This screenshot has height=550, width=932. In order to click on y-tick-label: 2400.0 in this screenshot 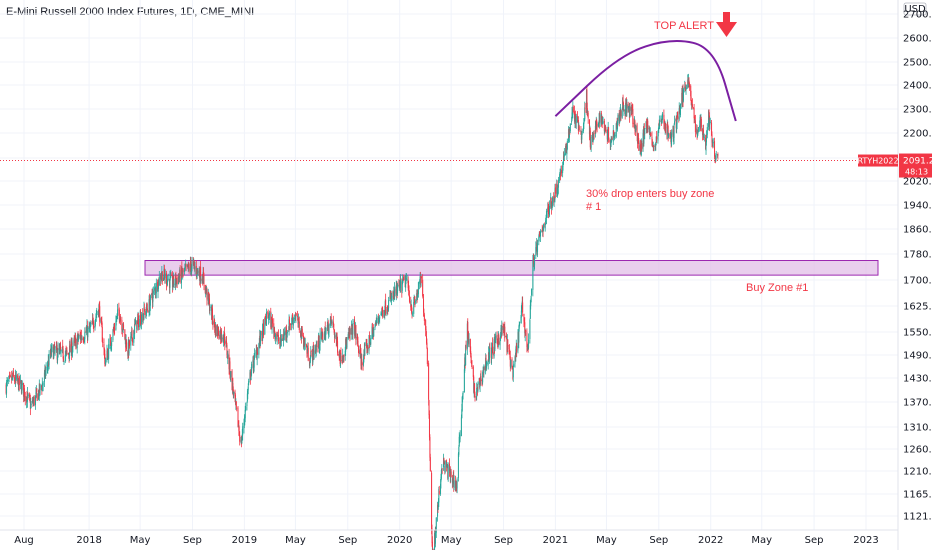, I will do `click(917, 86)`.